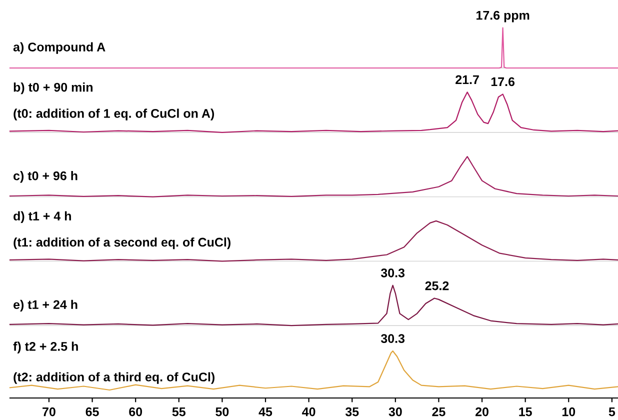 The height and width of the screenshot is (420, 618). Describe the element at coordinates (49, 411) in the screenshot. I see `x-tick-label: 70` at that location.